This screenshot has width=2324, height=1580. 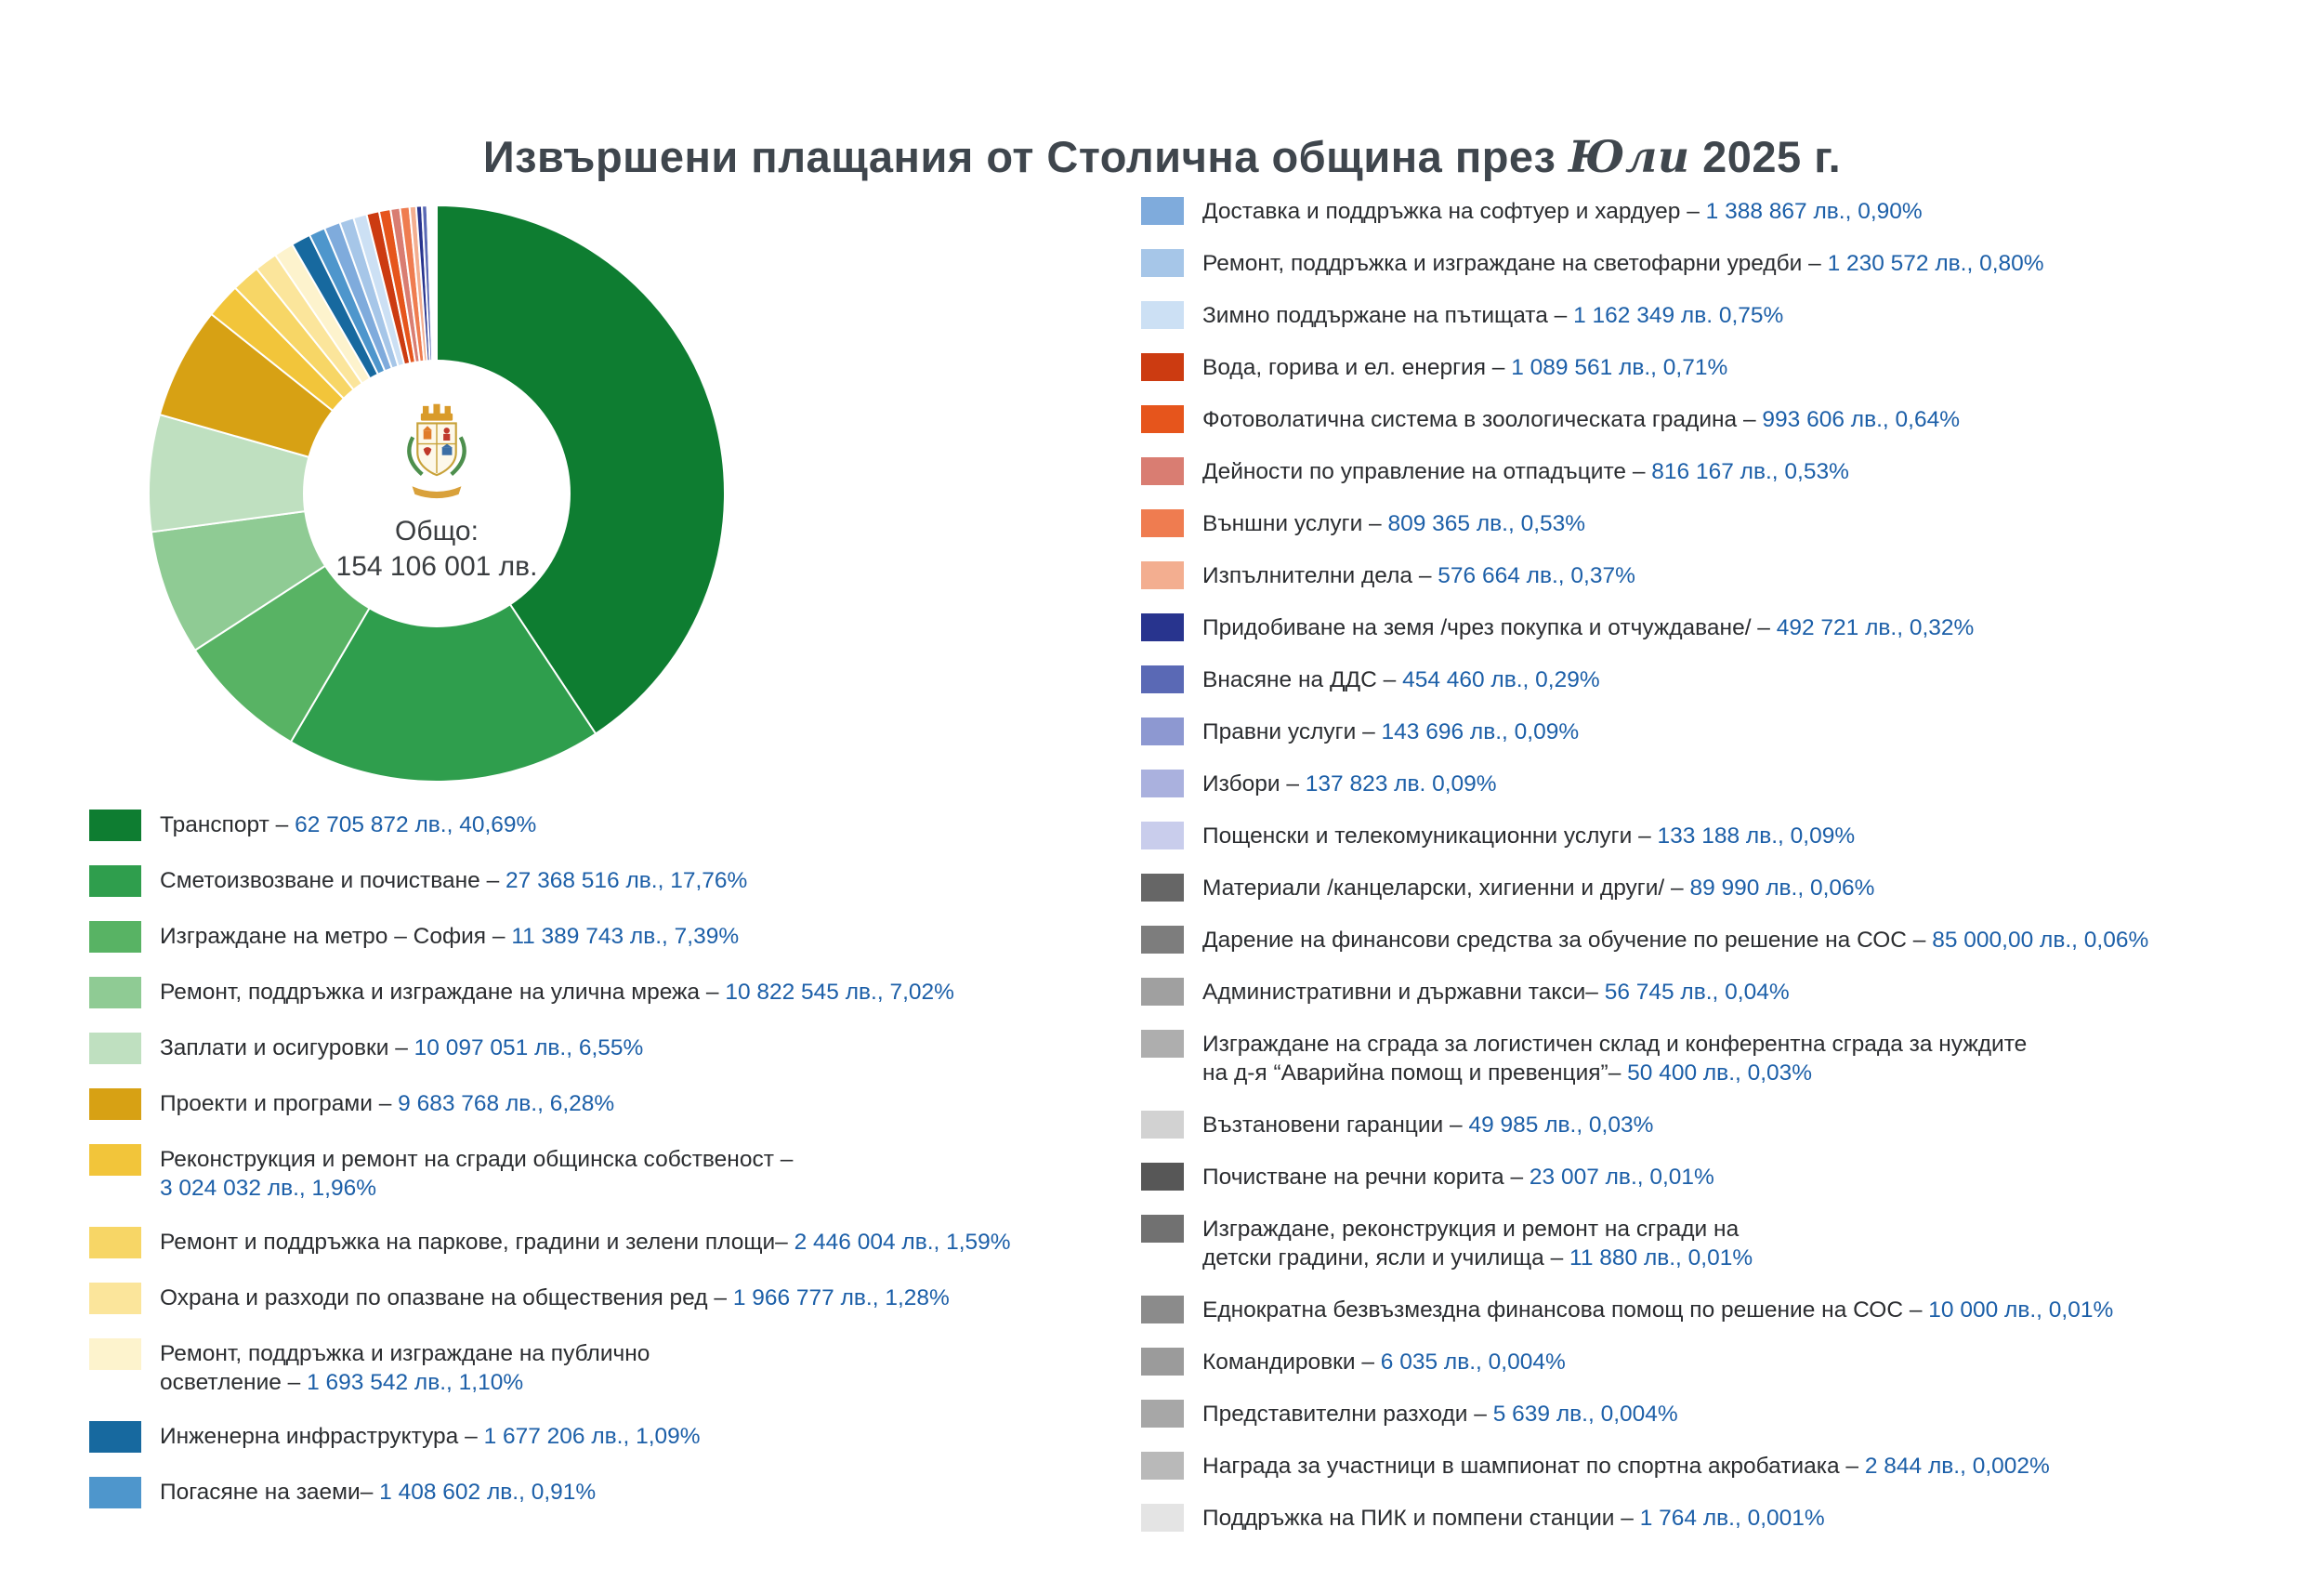 What do you see at coordinates (2041, 940) in the screenshot?
I see `legend-value: 85 000,00 лв., 0,06%` at bounding box center [2041, 940].